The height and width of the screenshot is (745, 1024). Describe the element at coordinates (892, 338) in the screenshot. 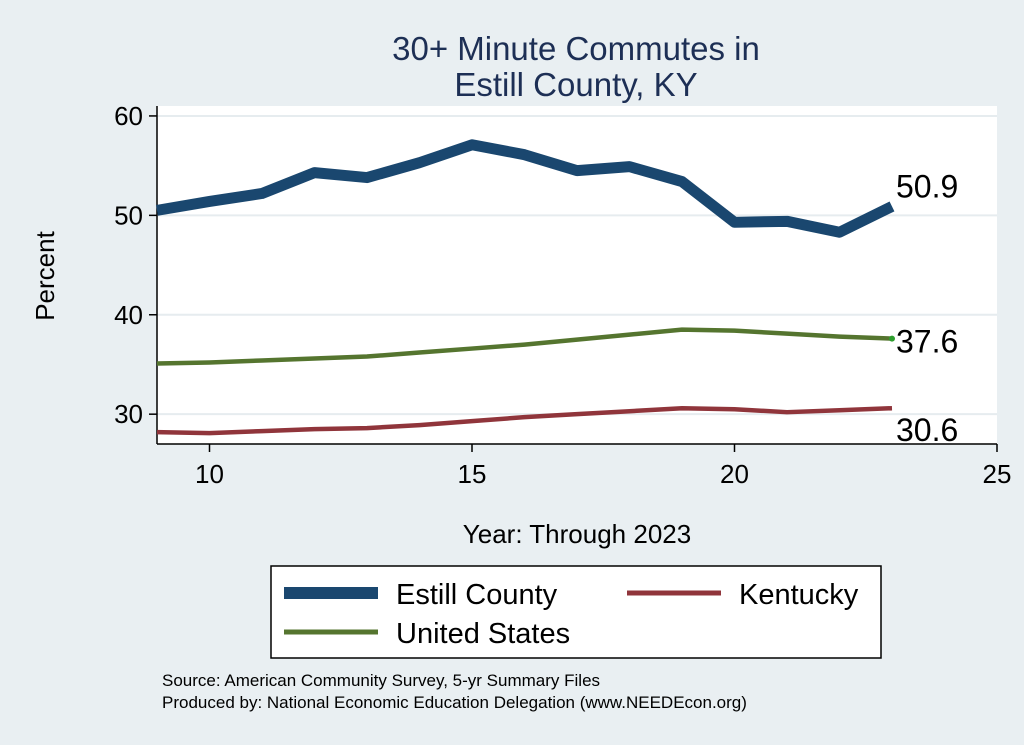

I see `end-marker-united-states` at that location.